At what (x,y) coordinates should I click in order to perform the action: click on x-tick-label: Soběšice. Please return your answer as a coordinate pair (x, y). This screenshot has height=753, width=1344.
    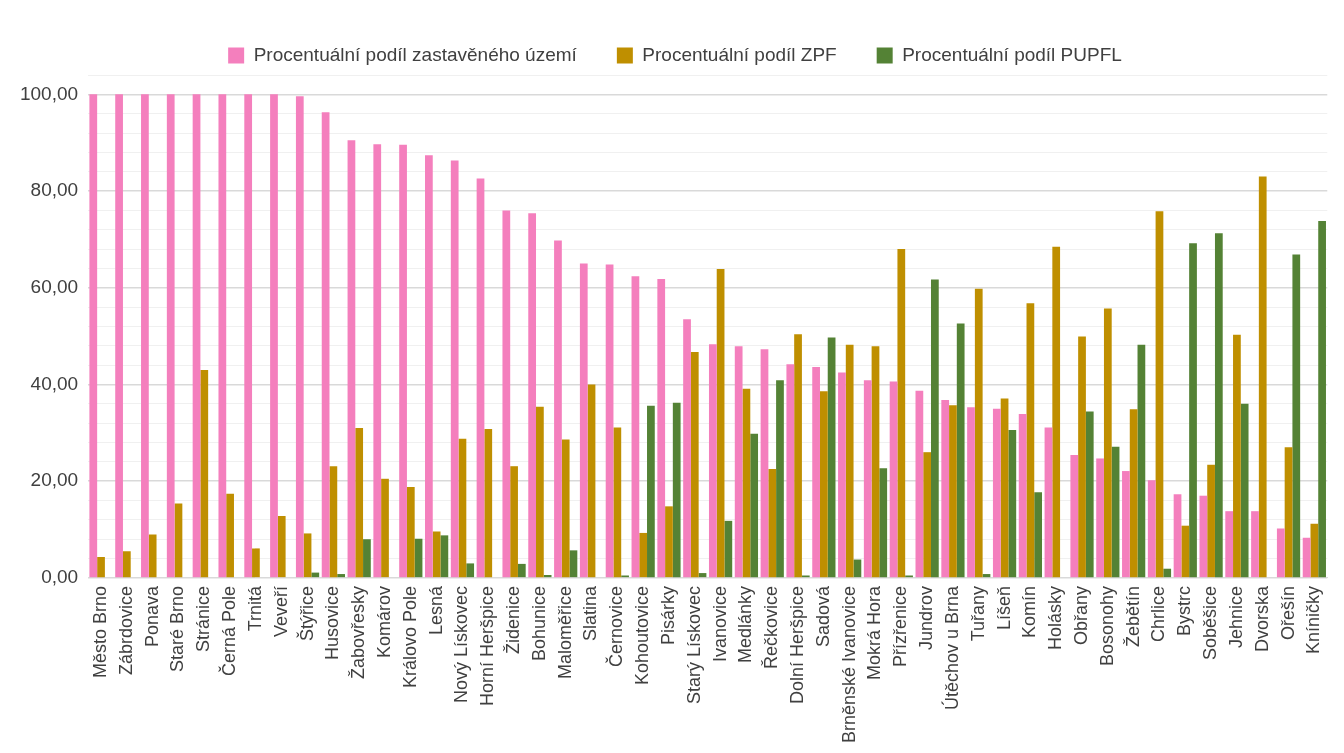
    Looking at the image, I should click on (1210, 622).